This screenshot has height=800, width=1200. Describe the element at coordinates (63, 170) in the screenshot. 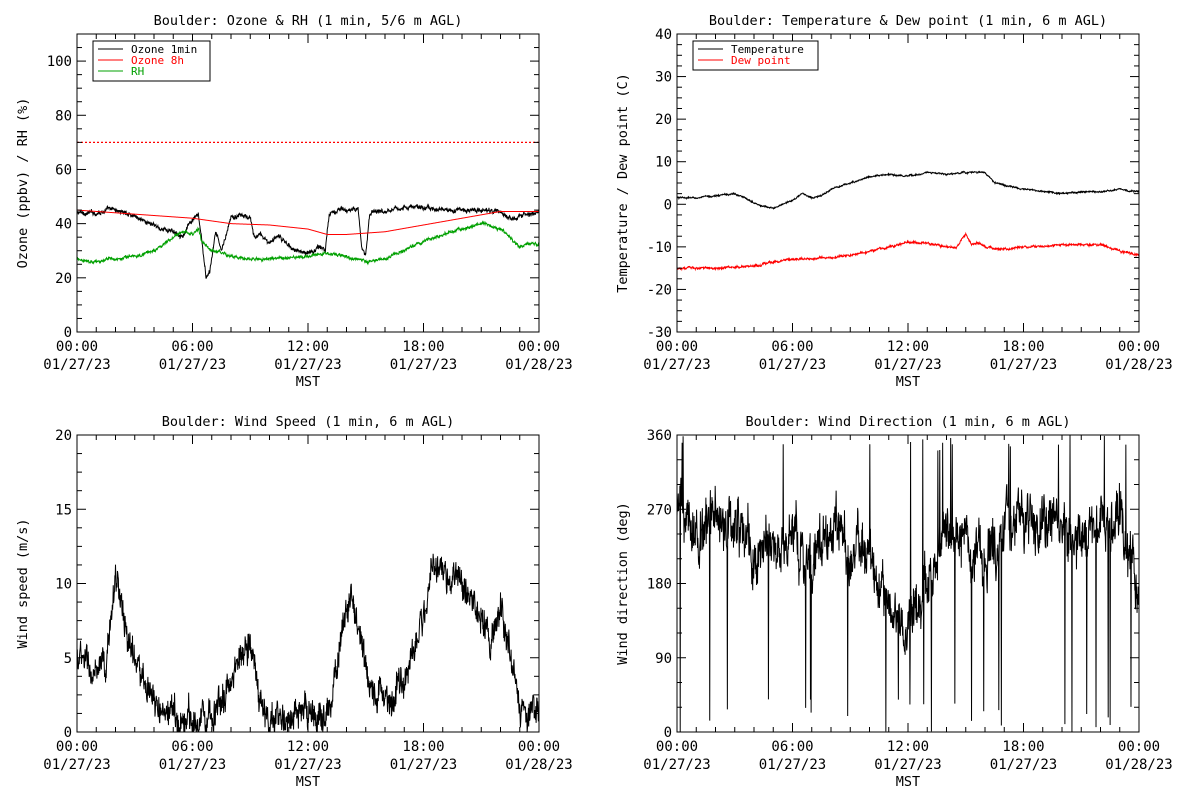

I see `y-tick-label: 60` at that location.